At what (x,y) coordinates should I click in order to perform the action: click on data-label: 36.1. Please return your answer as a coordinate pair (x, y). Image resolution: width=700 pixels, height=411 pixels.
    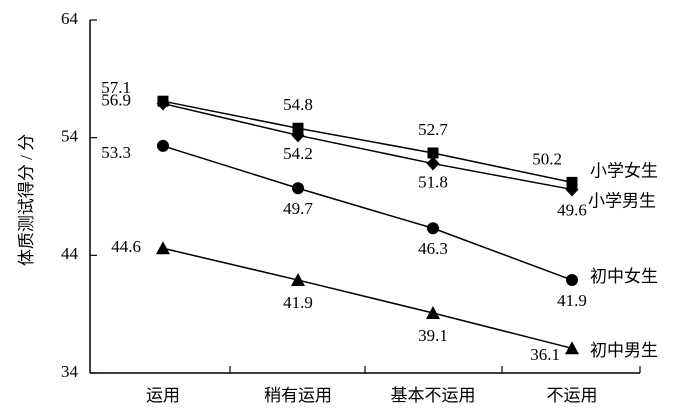
    Looking at the image, I should click on (545, 354).